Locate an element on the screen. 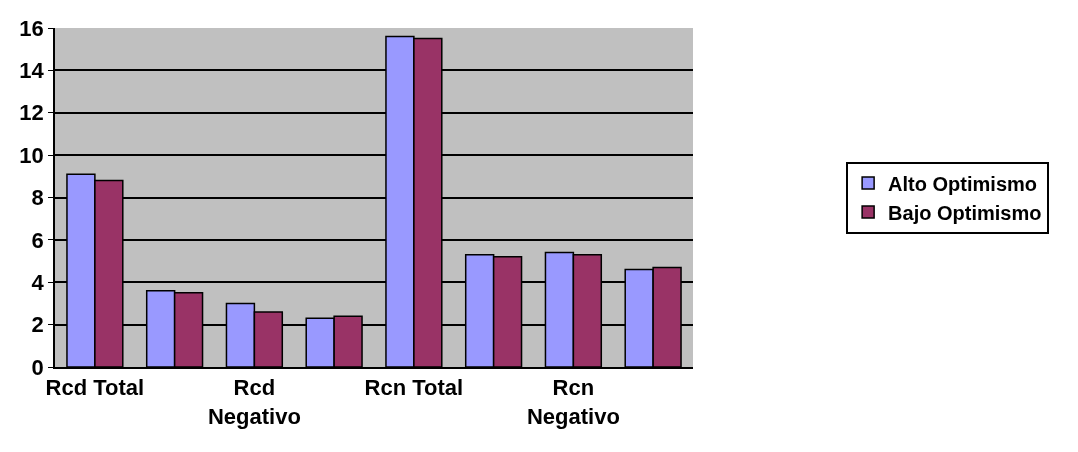  y-tick-label: 6 is located at coordinates (37, 240).